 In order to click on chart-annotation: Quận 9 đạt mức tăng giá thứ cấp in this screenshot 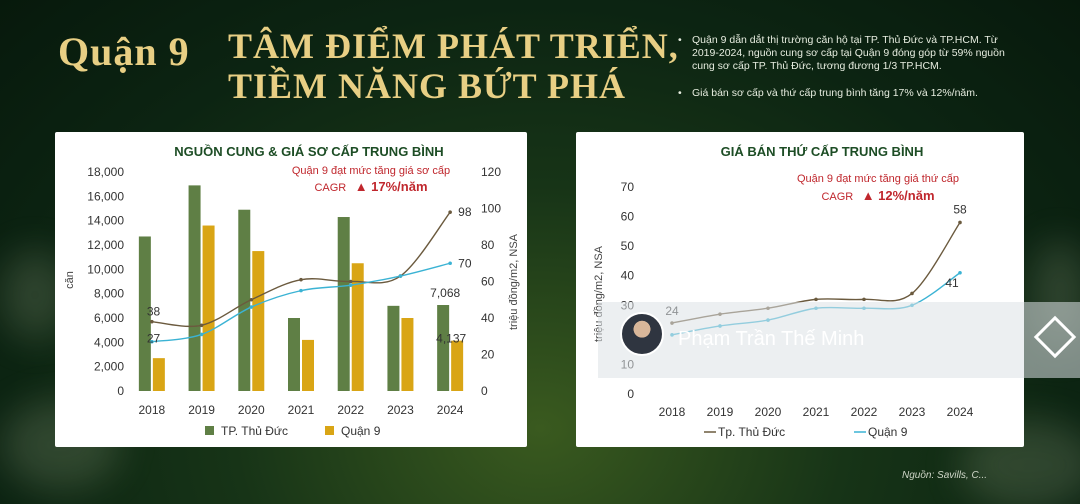, I will do `click(878, 179)`.